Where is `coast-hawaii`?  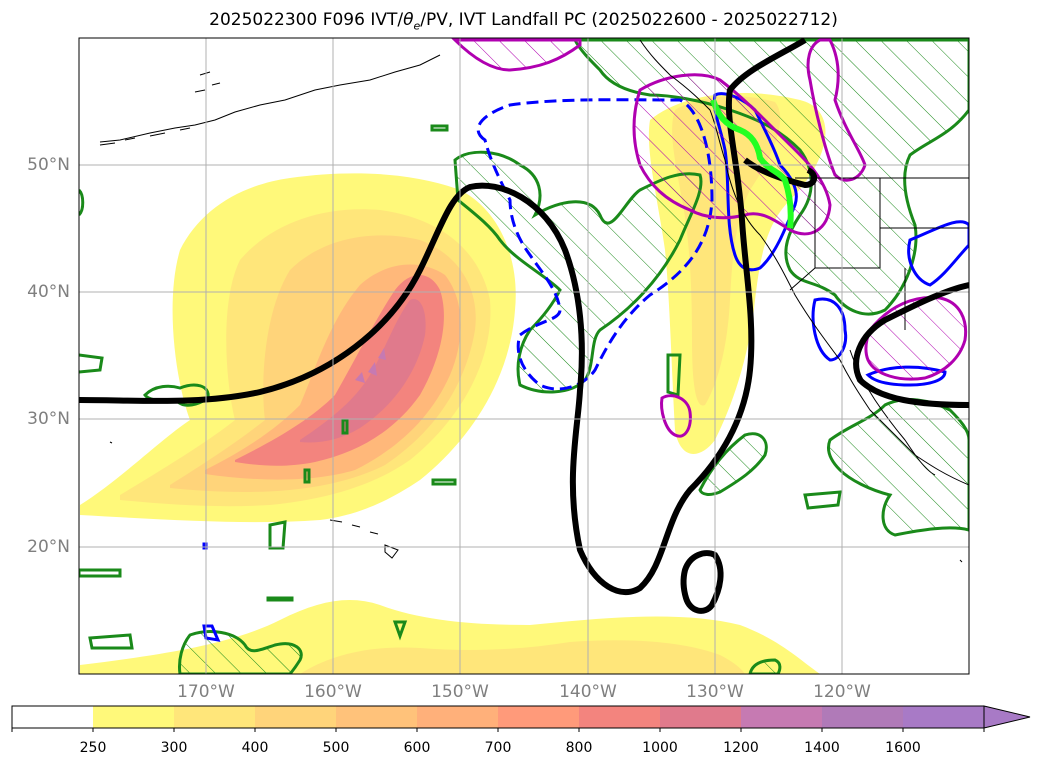 coast-hawaii is located at coordinates (364, 539).